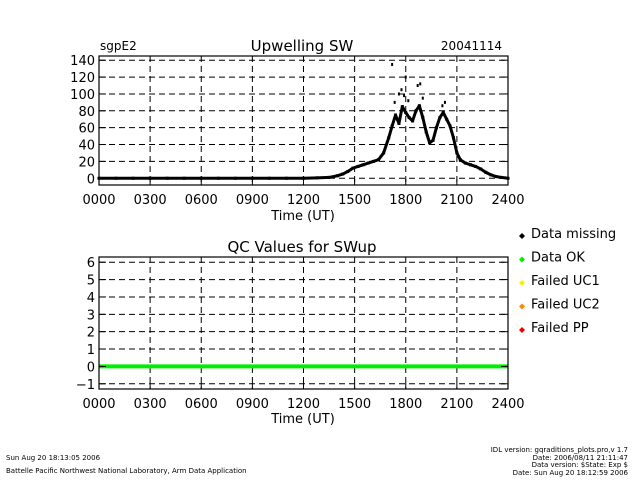 The height and width of the screenshot is (480, 640). Describe the element at coordinates (565, 281) in the screenshot. I see `legend-label: Failed UC1` at that location.